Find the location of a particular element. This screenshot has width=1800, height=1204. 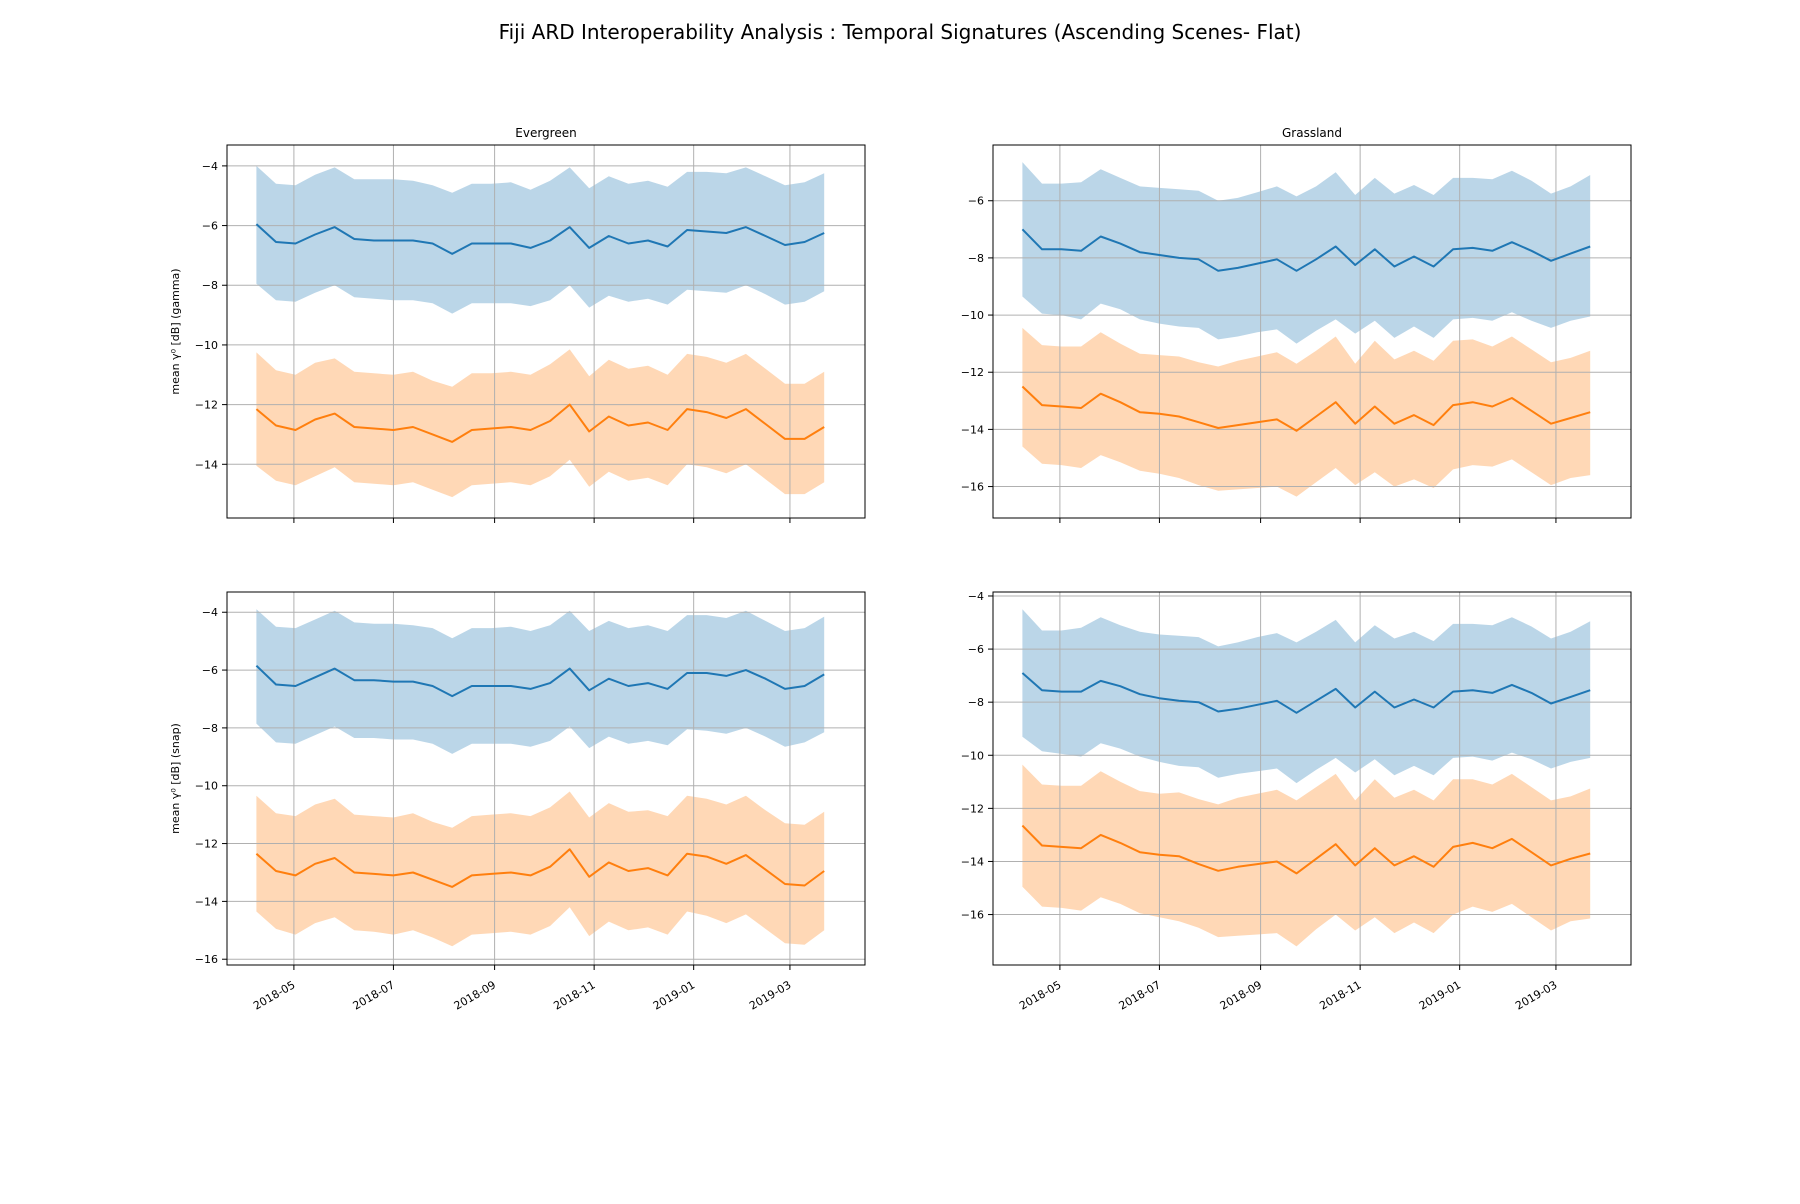

subplot-title: Grassland is located at coordinates (1312, 133).